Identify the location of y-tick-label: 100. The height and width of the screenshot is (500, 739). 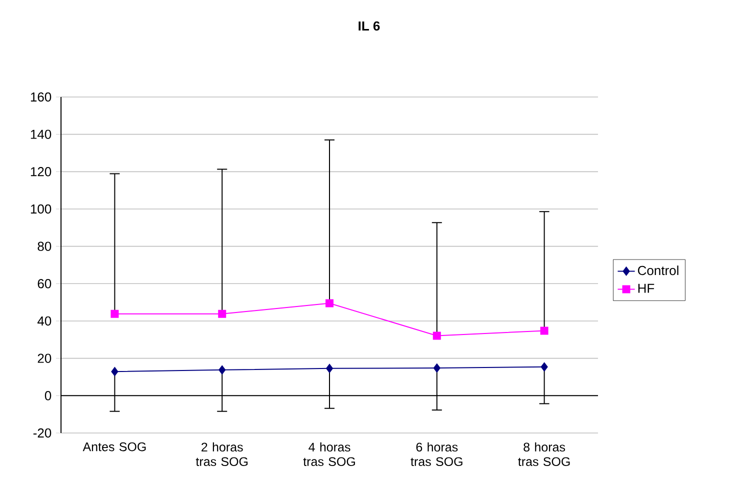
(41, 209).